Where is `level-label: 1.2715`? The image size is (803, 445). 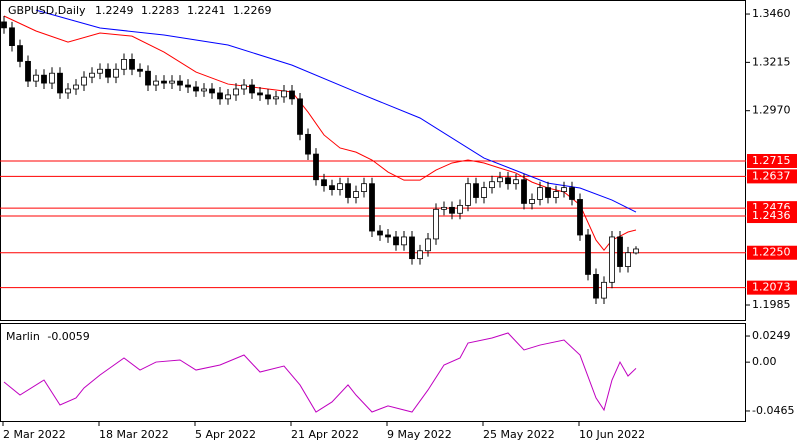
level-label: 1.2715 is located at coordinates (771, 160).